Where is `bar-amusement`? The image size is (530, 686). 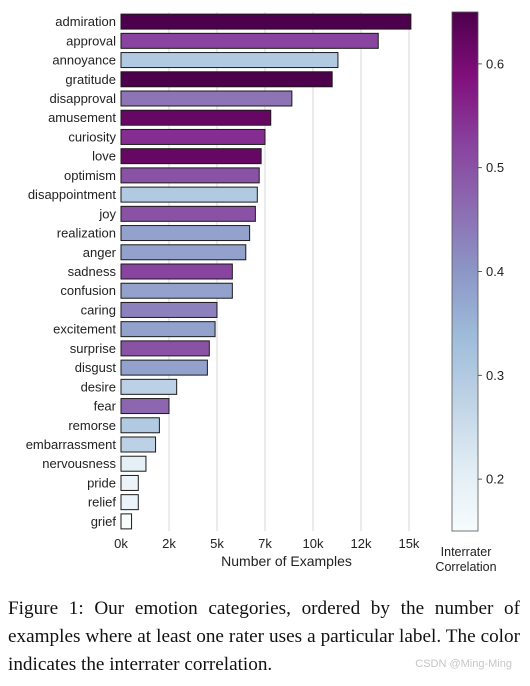
bar-amusement is located at coordinates (196, 117).